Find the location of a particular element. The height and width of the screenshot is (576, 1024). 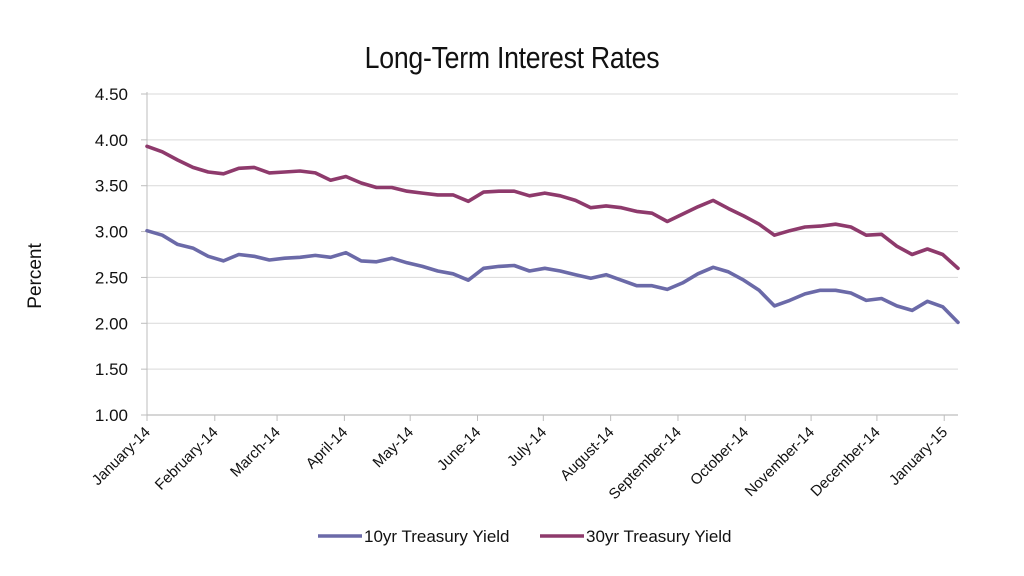

x-tick-label: April-14 is located at coordinates (327, 448).